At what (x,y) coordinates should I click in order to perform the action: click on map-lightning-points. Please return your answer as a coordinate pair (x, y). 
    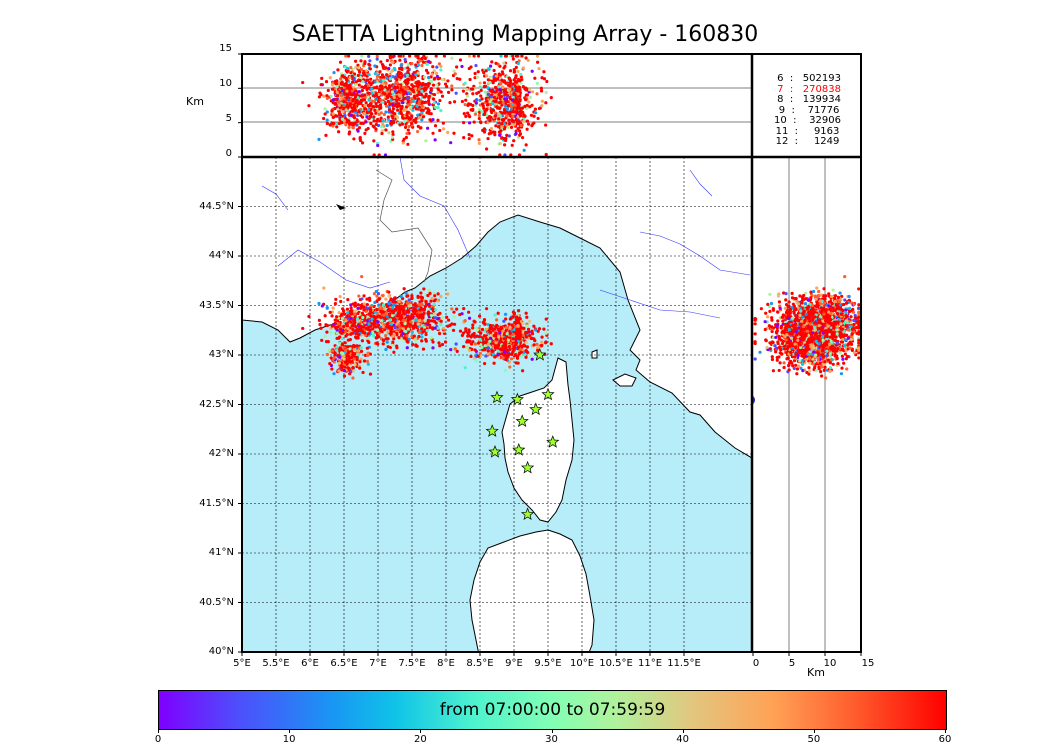
    Looking at the image, I should click on (427, 327).